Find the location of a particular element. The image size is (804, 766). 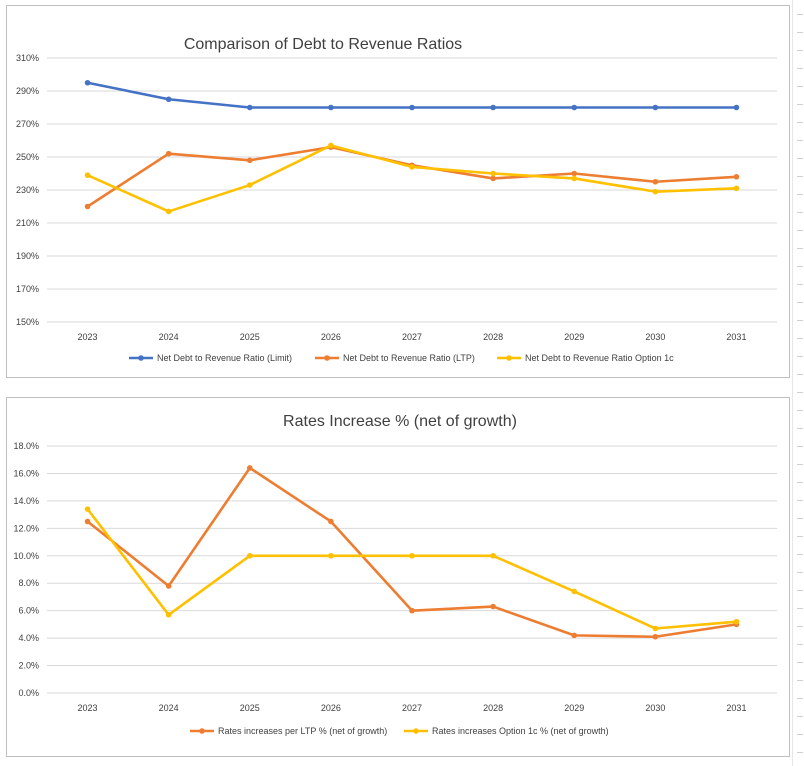

x-tick-label: 2027 is located at coordinates (412, 337).